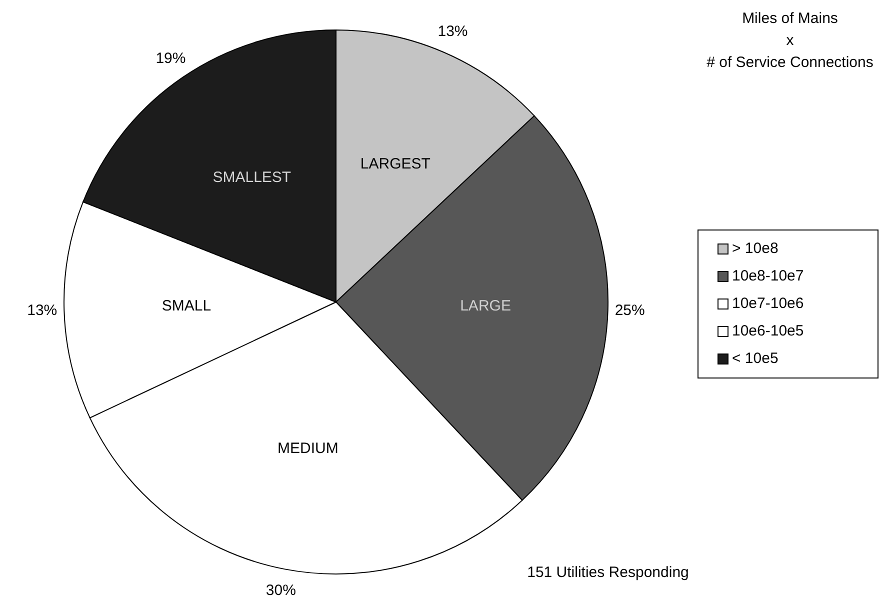  Describe the element at coordinates (755, 248) in the screenshot. I see `legend-label: > 10e8` at that location.